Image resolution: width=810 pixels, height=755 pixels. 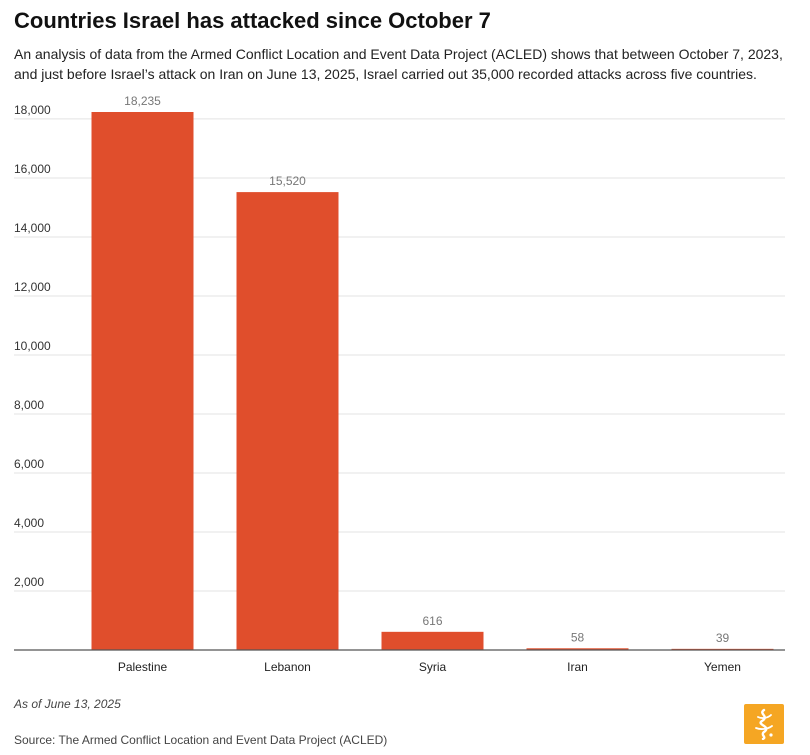 I want to click on logo-glyph-icon, so click(x=764, y=724).